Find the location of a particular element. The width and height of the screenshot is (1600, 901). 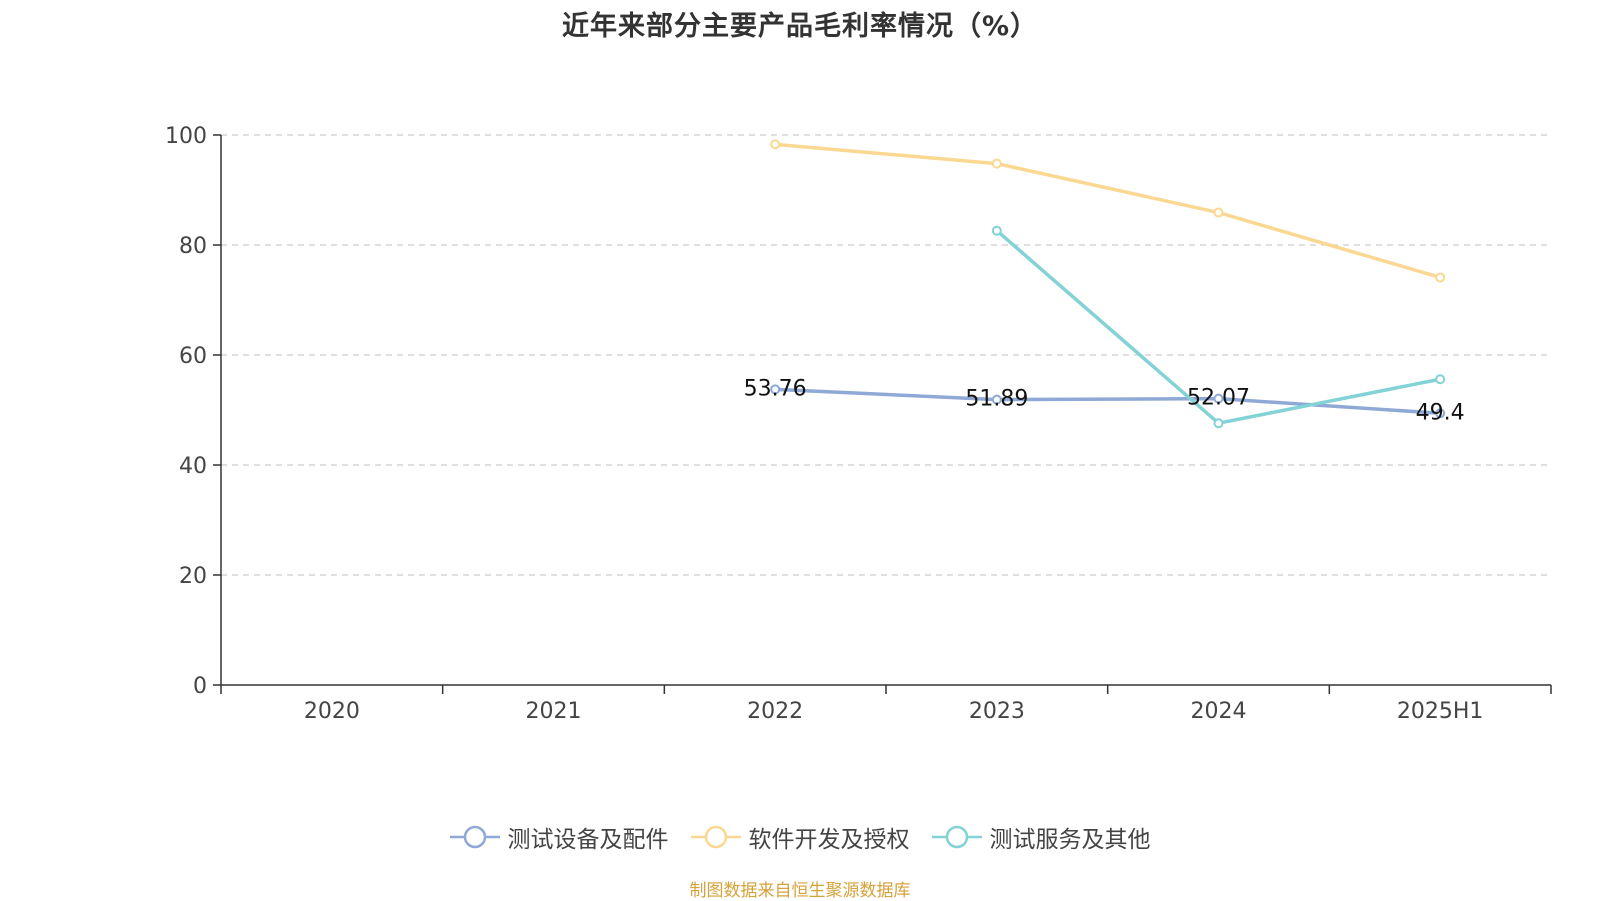

legend-item: 测试设备及配件 is located at coordinates (559, 837).